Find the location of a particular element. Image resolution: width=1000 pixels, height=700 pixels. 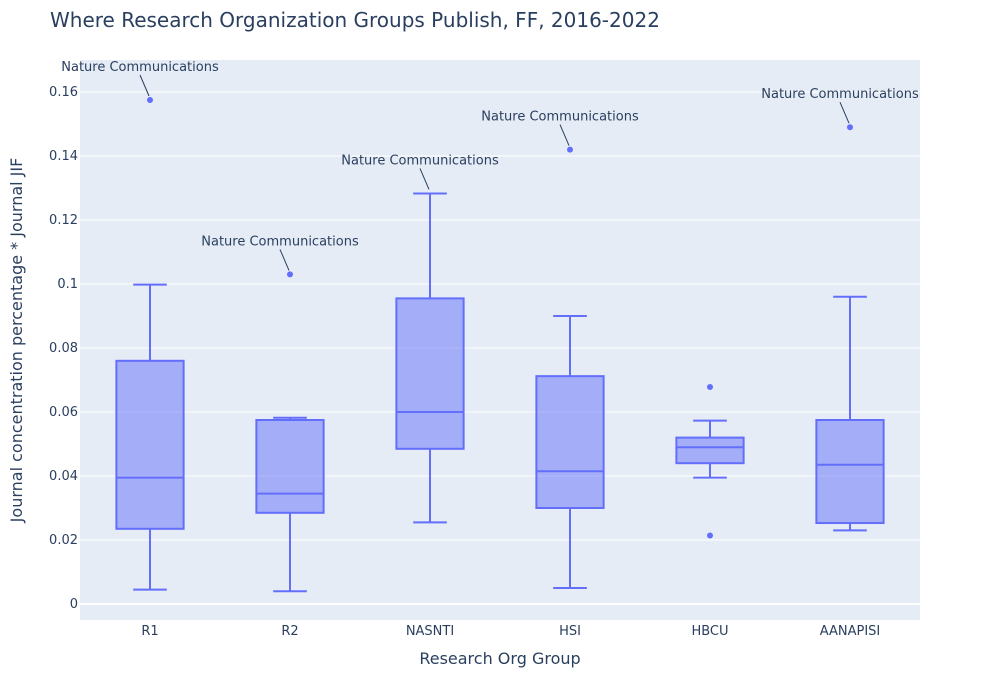

x-tick-label: R2 is located at coordinates (289, 631).